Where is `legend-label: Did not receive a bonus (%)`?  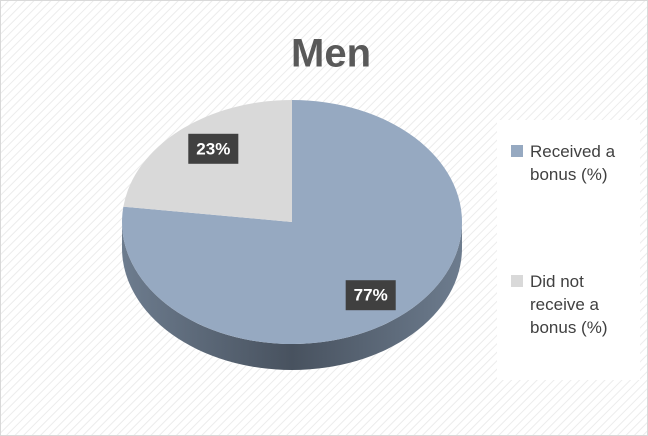
legend-label: Did not receive a bonus (%) is located at coordinates (569, 304).